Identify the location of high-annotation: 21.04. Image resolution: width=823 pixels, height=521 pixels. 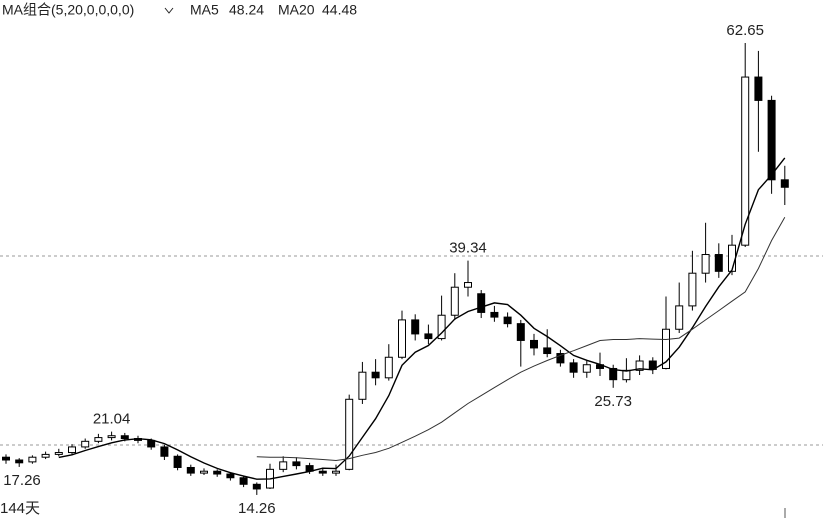
(112, 419).